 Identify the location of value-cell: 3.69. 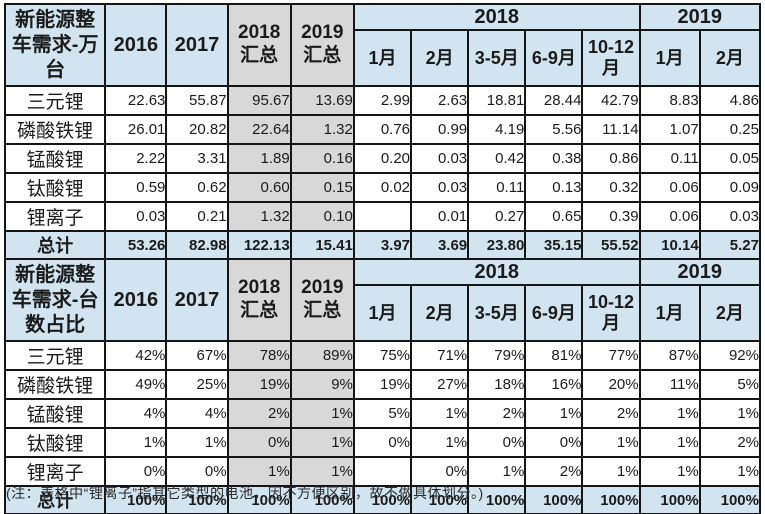
(440, 245).